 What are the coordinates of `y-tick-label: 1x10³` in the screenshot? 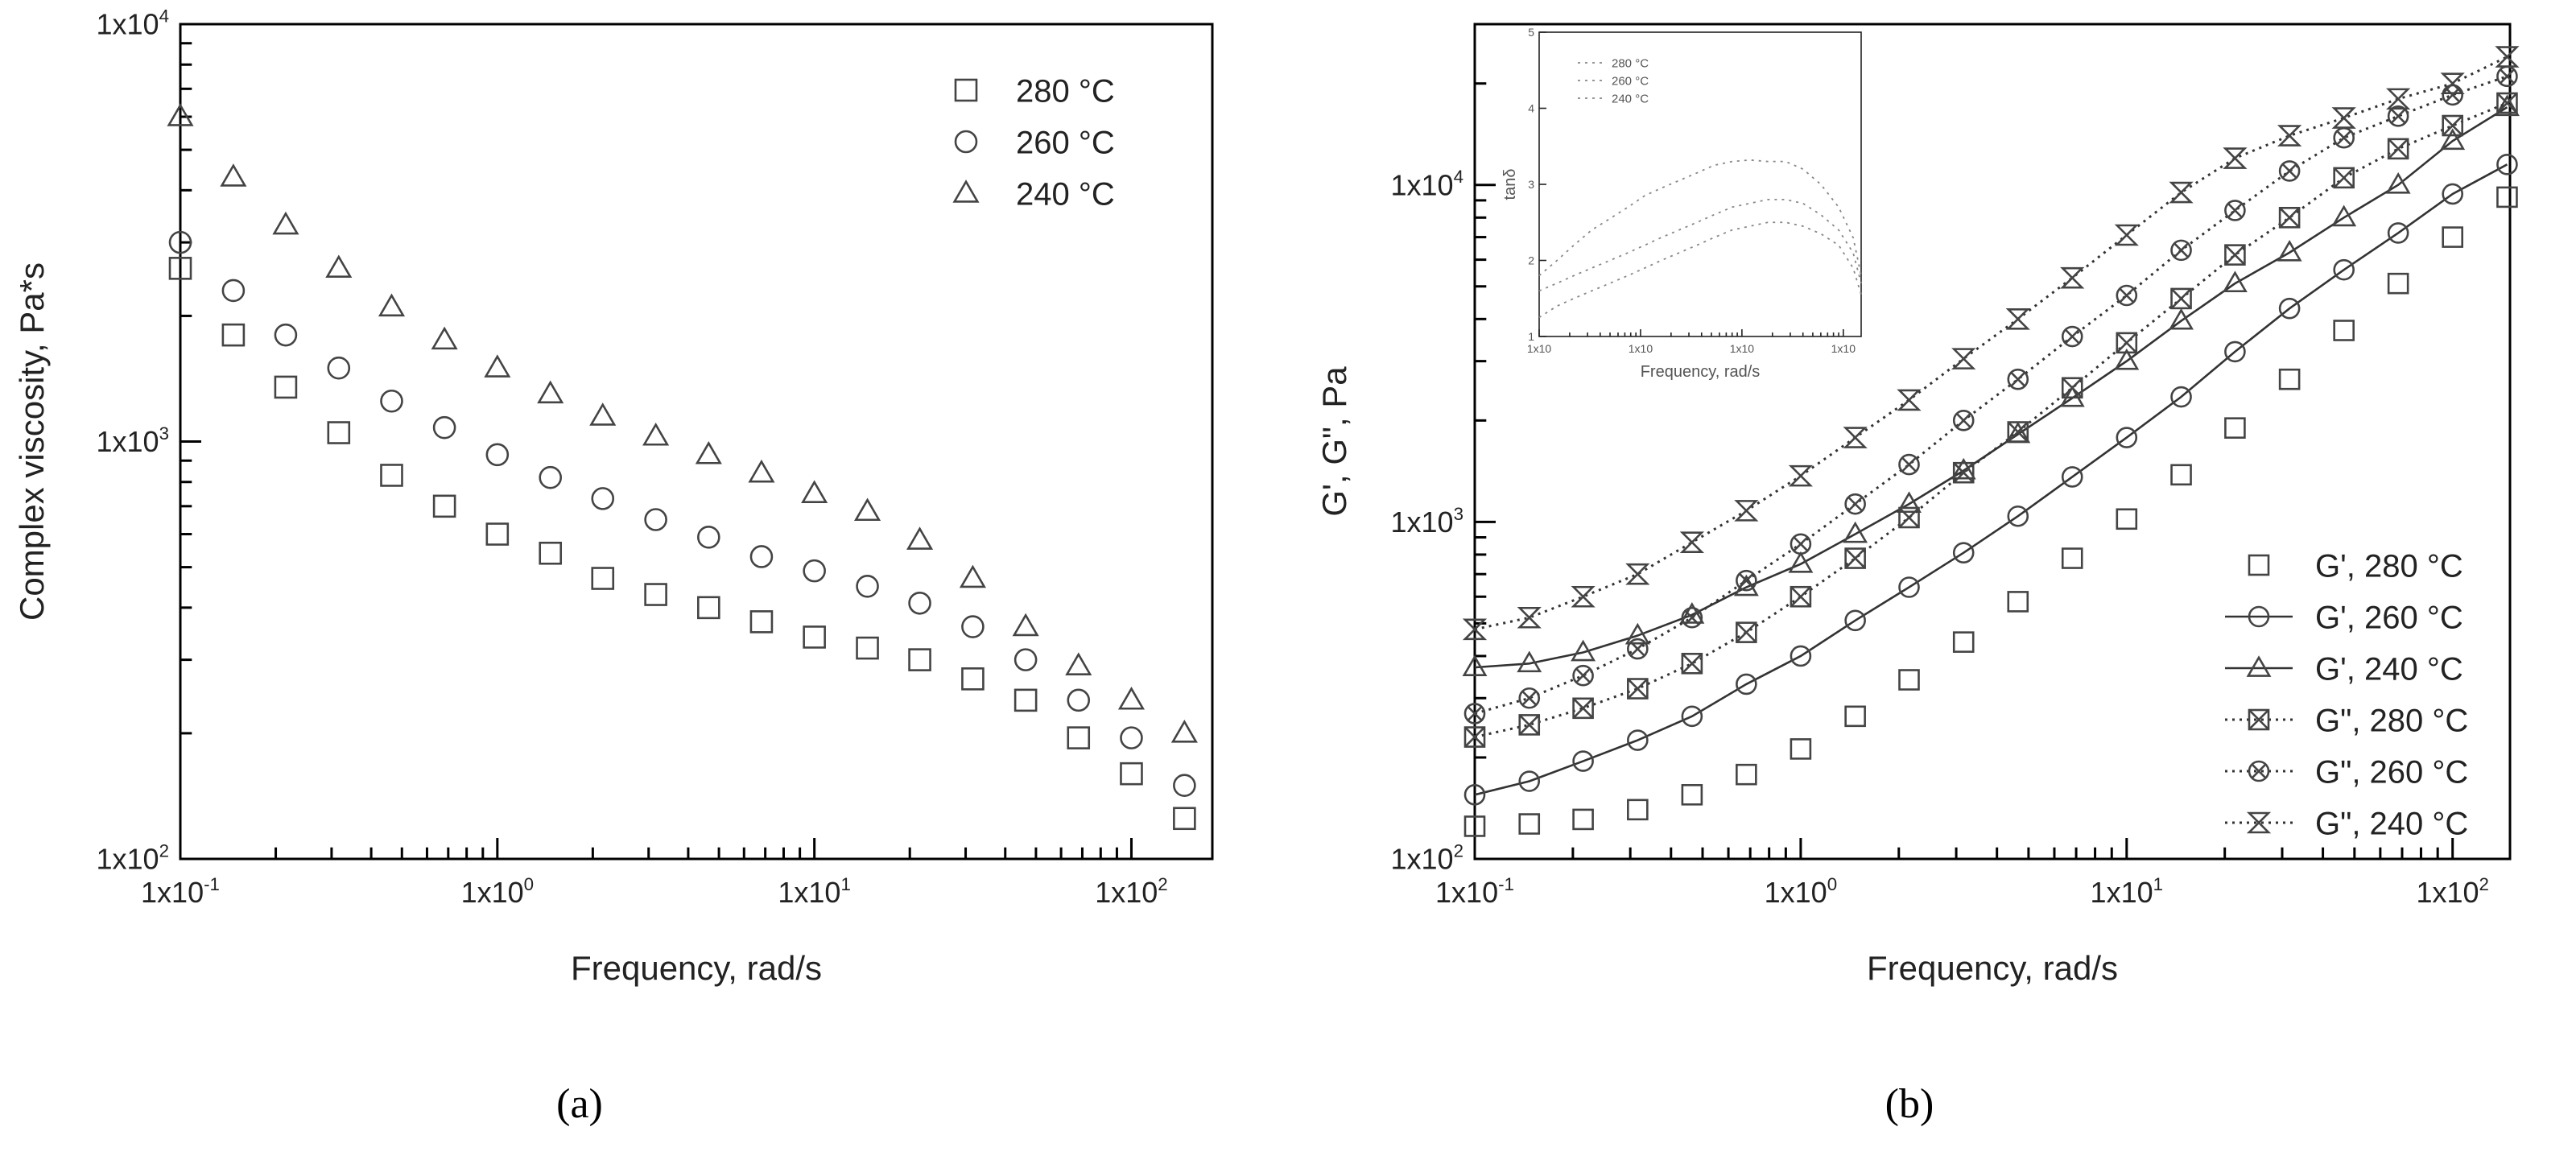 It's located at (133, 440).